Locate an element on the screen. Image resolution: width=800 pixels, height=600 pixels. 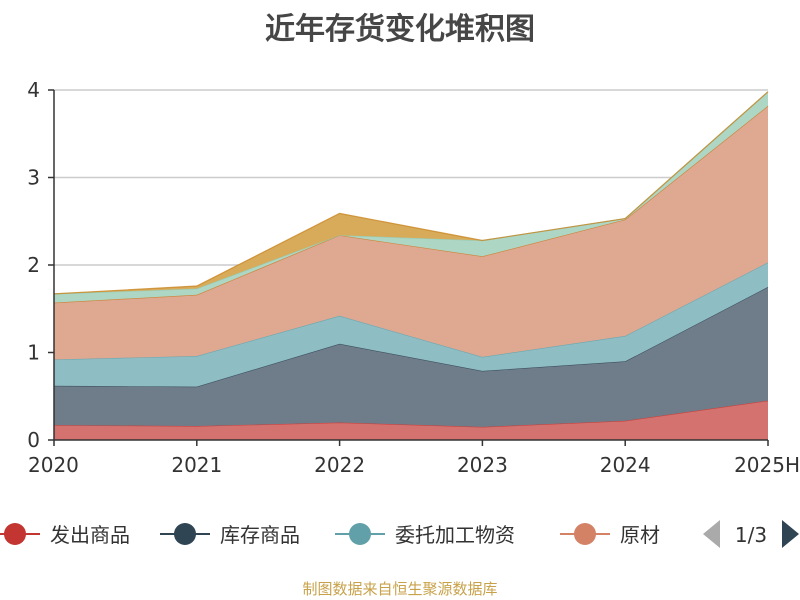
legend-label: 原材 is located at coordinates (640, 535).